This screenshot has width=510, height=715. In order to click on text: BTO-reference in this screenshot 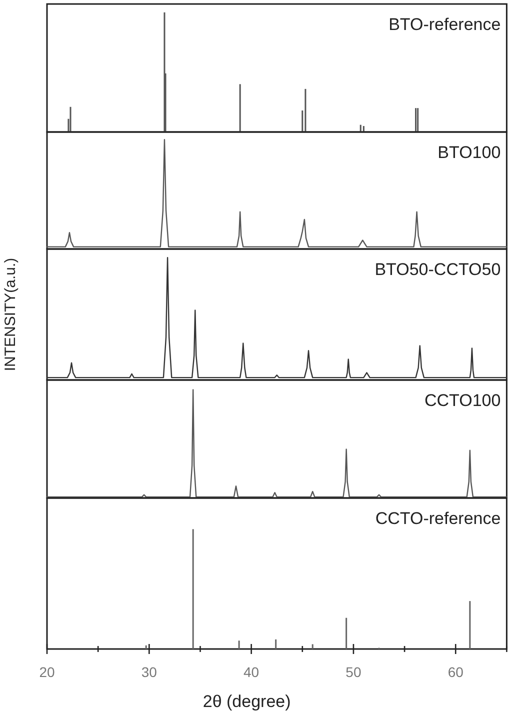, I will do `click(444, 24)`.